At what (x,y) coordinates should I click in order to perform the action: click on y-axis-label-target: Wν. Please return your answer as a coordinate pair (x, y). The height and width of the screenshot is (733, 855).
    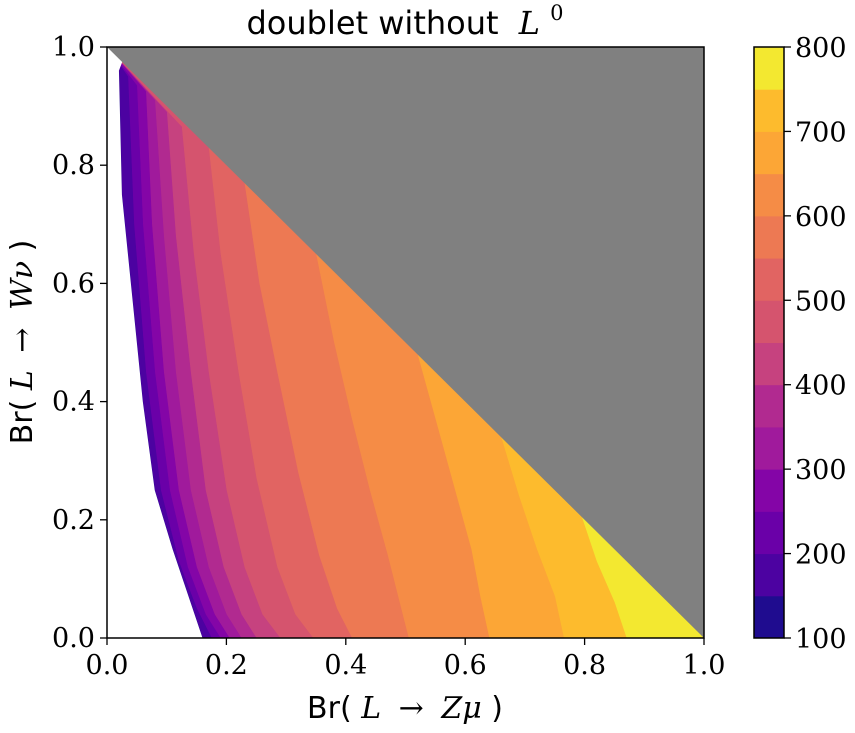
    Looking at the image, I should click on (22, 285).